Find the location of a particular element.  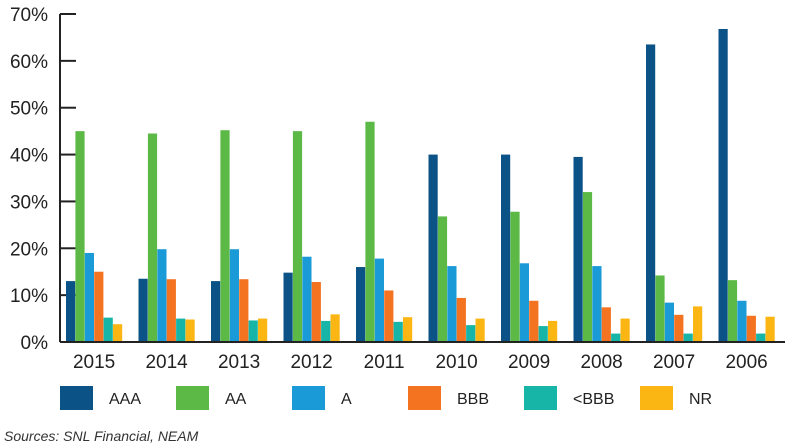

bar-2007-NR is located at coordinates (698, 324).